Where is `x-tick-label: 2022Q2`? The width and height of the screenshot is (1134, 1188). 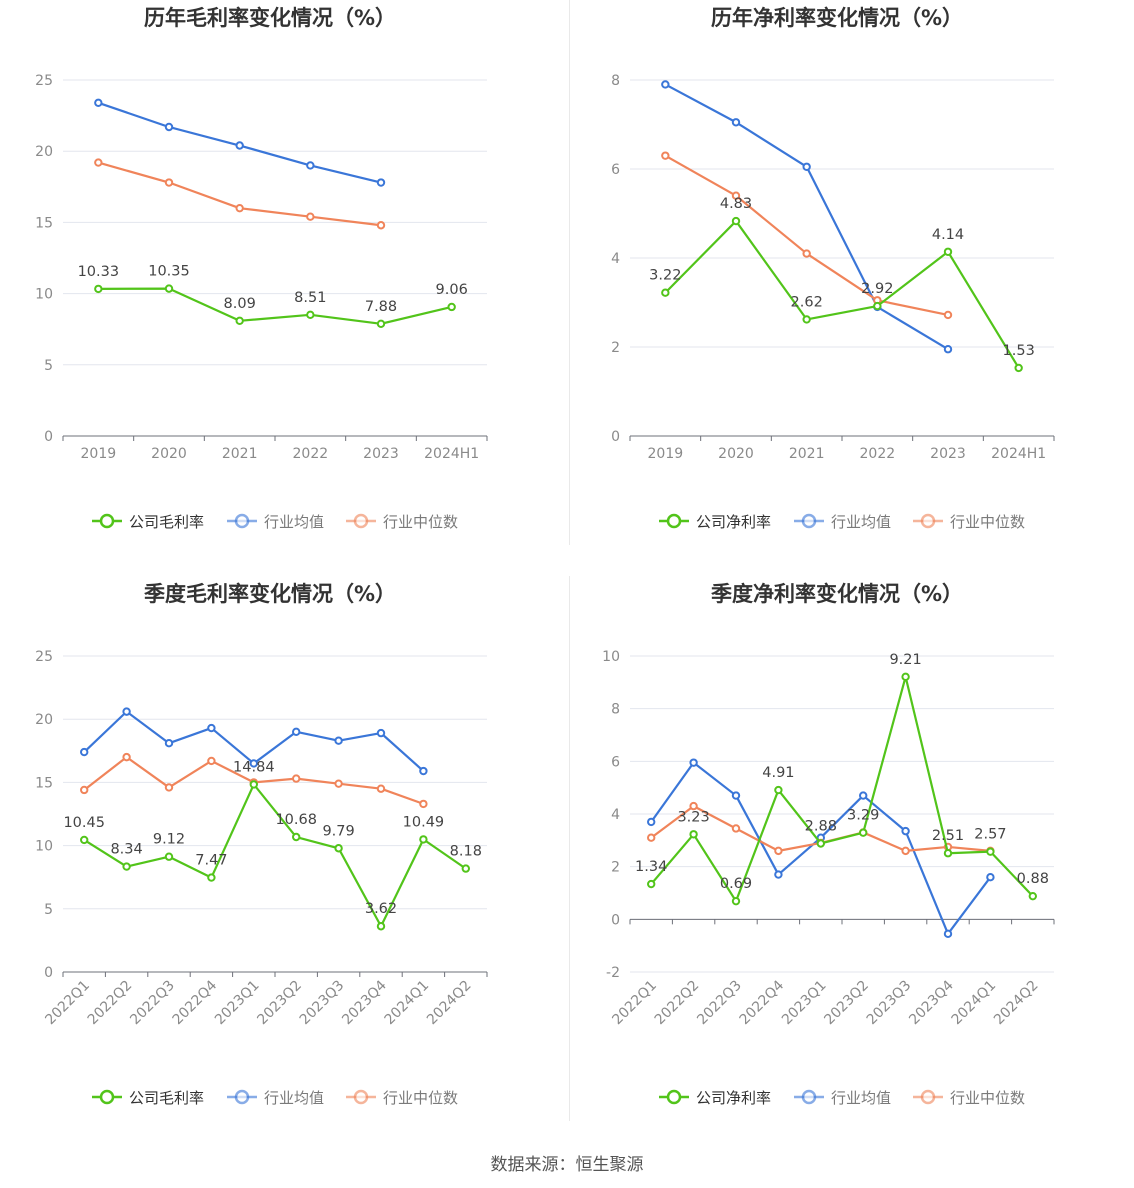
x-tick-label: 2022Q2 is located at coordinates (677, 1003).